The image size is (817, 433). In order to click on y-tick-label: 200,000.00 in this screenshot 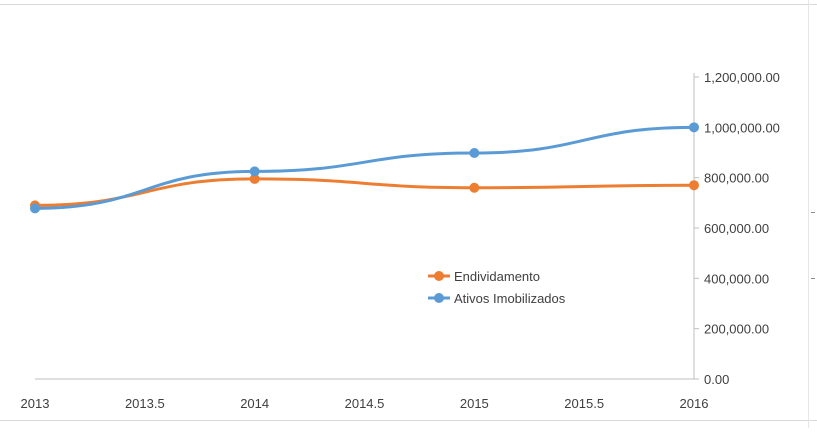, I will do `click(736, 329)`.